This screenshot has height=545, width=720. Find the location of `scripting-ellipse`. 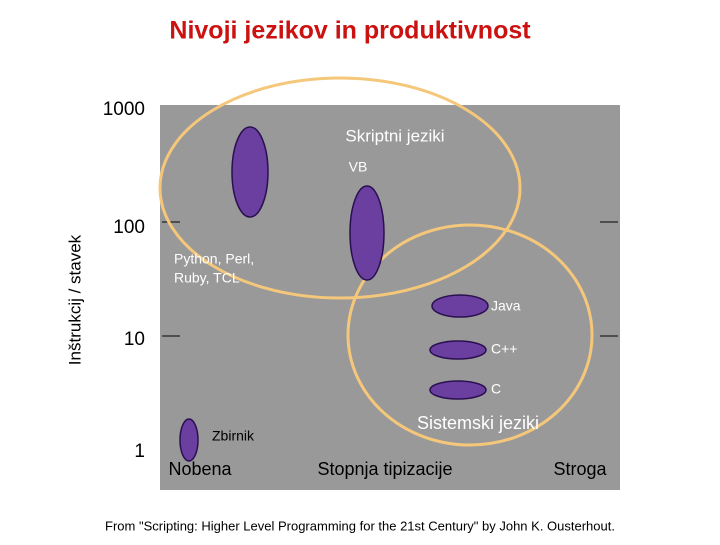

scripting-ellipse is located at coordinates (250, 172).